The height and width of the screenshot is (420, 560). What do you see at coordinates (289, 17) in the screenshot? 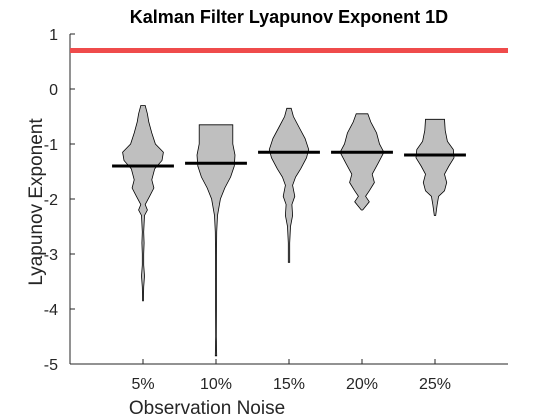
I see `chart-title: Kalman Filter Lyapunov Exponent 1D` at bounding box center [289, 17].